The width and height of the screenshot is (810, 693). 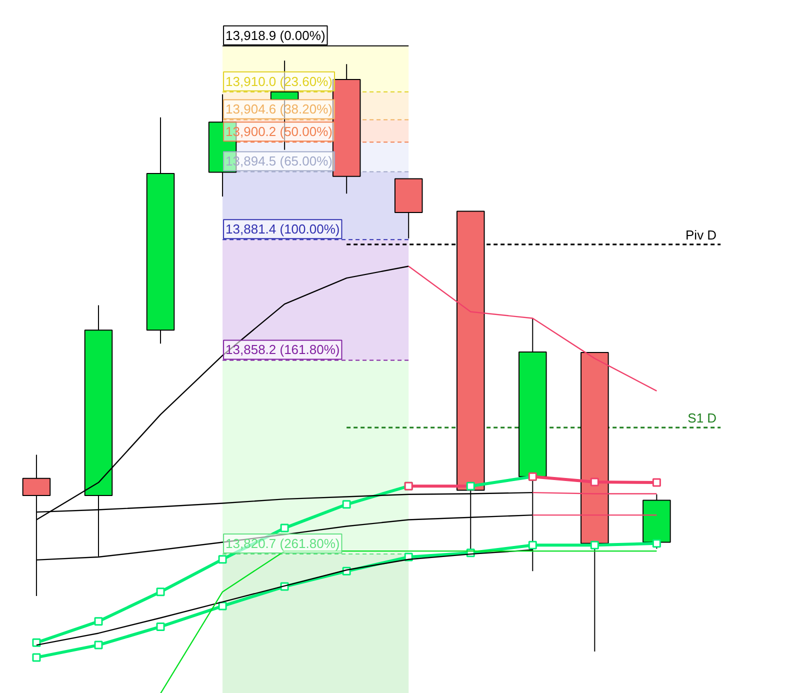 What do you see at coordinates (283, 350) in the screenshot?
I see `annotation: 13,858.2 (161.80%)` at bounding box center [283, 350].